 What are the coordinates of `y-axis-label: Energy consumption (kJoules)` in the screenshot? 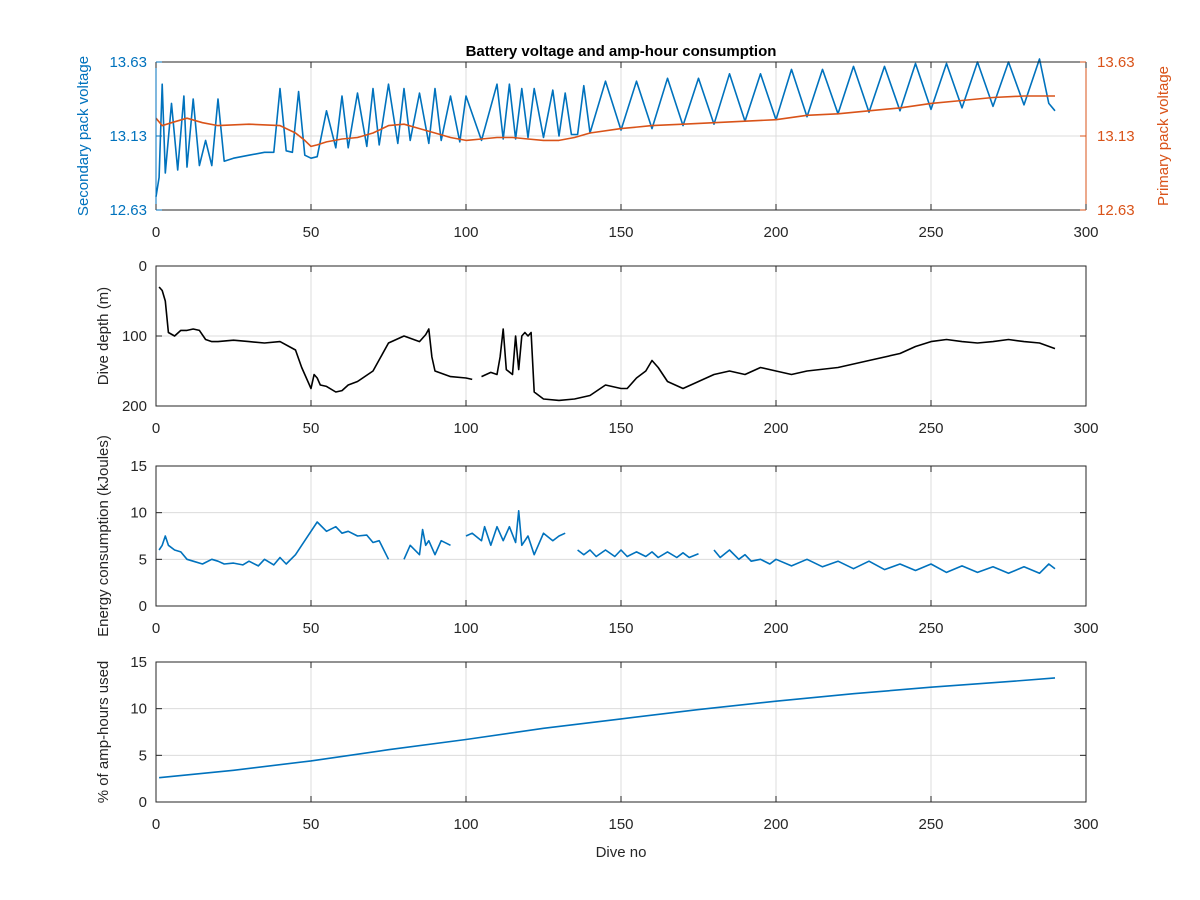 It's located at (103, 536).